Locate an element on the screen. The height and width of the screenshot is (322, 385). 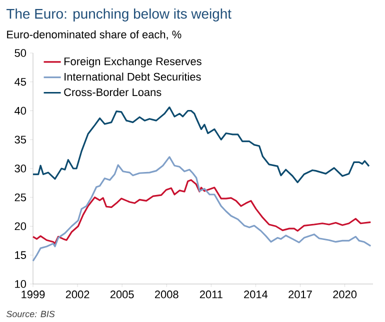
y-tick-label: 50 is located at coordinates (20, 53).